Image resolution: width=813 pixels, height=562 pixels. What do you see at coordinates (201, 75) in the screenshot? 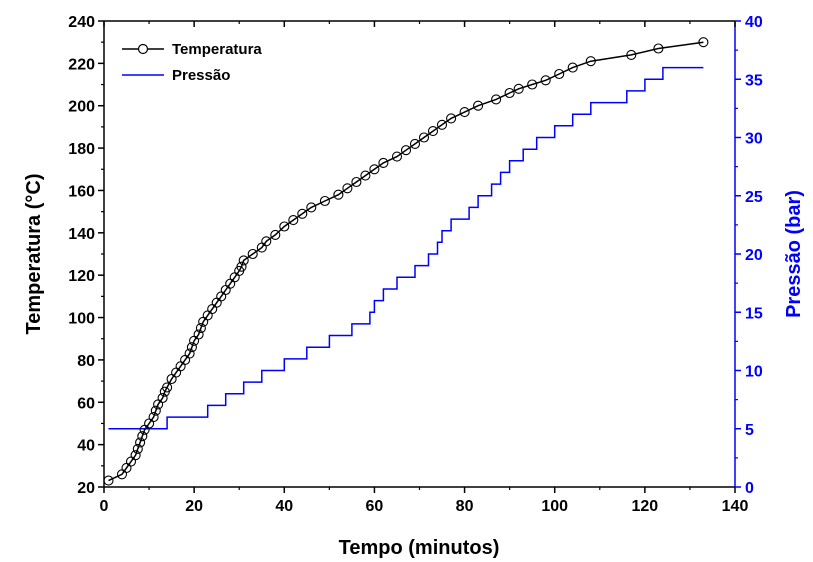
I see `legend-pressure-label: Pressão` at bounding box center [201, 75].